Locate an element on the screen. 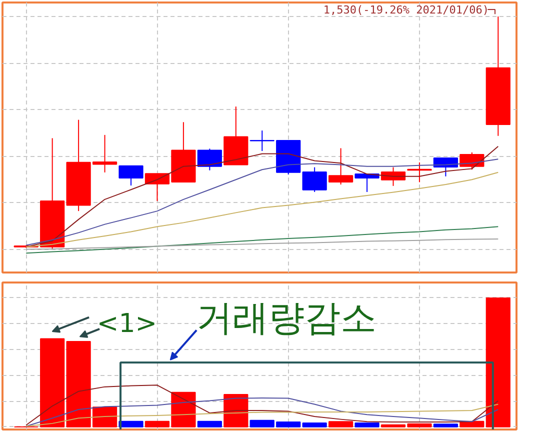 The width and height of the screenshot is (536, 437). annotation: 거래량감소 is located at coordinates (286, 319).